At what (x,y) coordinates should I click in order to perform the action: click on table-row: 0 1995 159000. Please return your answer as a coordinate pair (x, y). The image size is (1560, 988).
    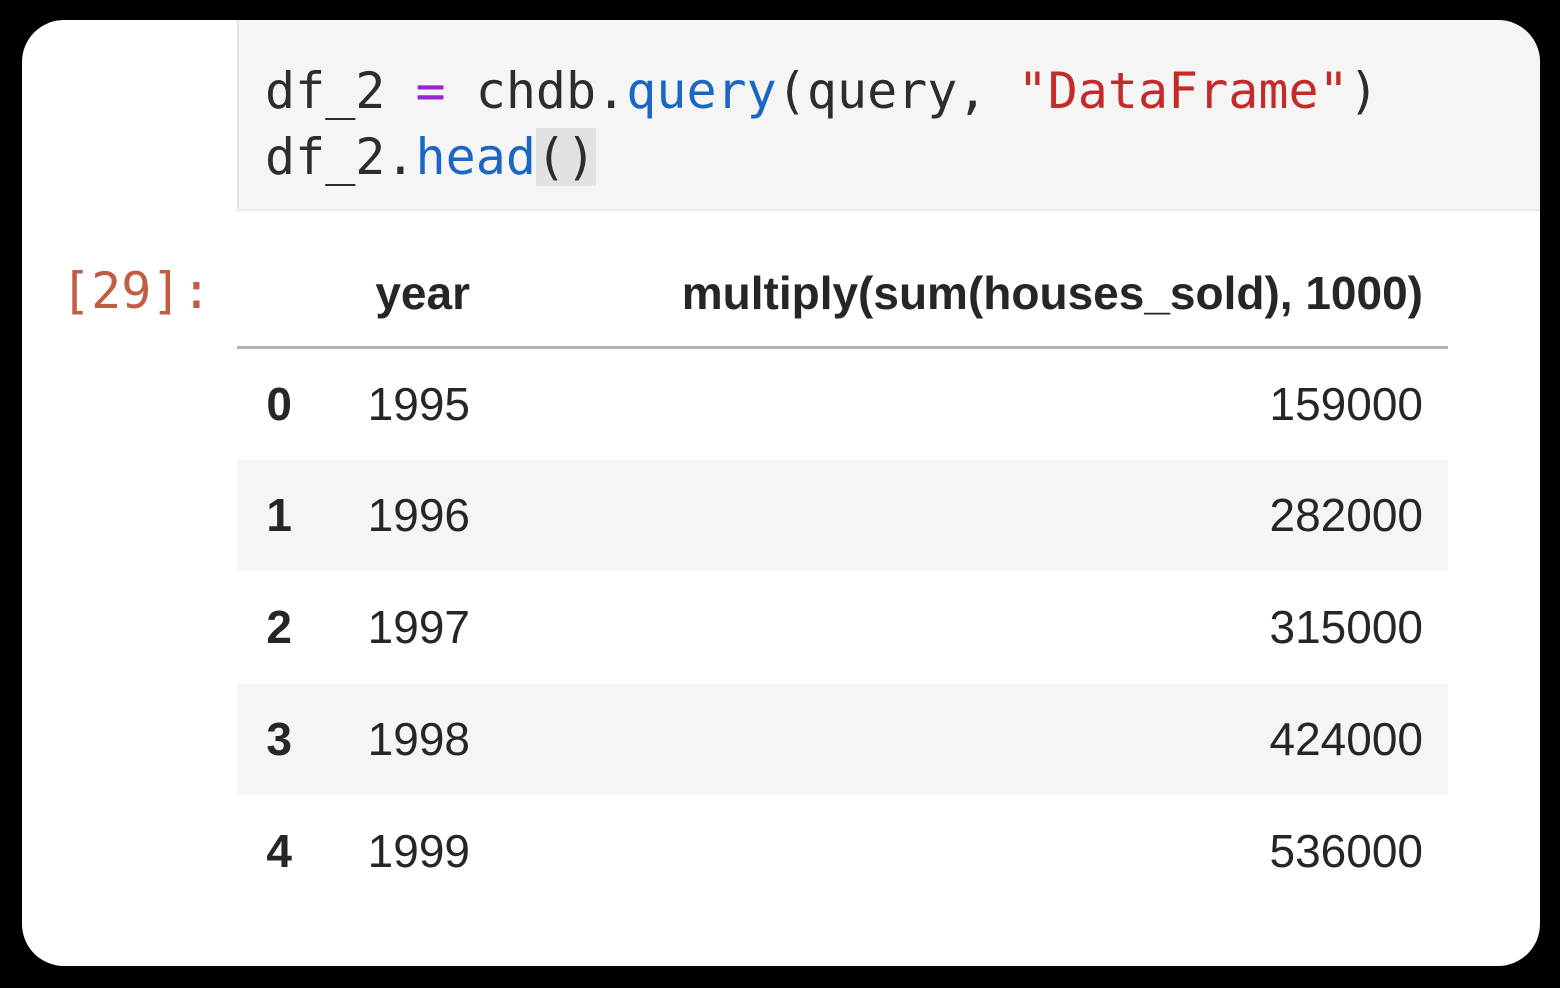
    Looking at the image, I should click on (842, 403).